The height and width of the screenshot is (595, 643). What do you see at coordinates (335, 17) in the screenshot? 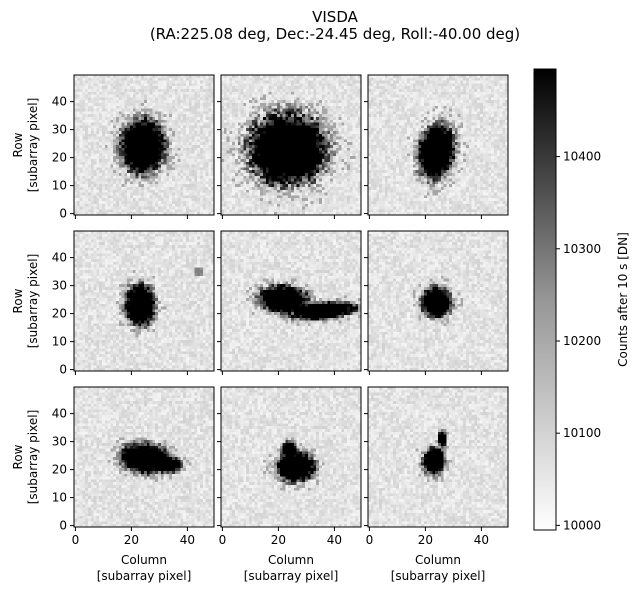
I see `chart-title: VISDA` at bounding box center [335, 17].